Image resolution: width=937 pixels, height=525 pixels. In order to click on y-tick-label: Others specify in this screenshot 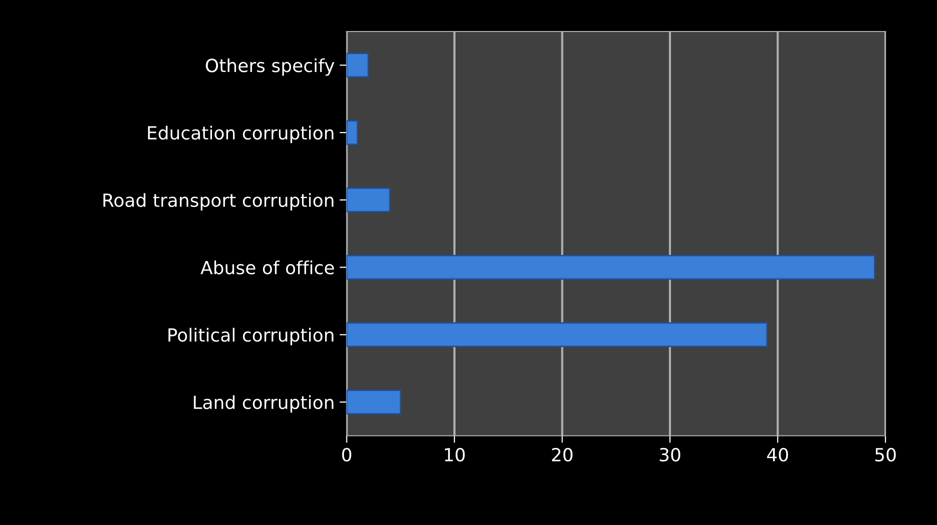, I will do `click(270, 67)`.